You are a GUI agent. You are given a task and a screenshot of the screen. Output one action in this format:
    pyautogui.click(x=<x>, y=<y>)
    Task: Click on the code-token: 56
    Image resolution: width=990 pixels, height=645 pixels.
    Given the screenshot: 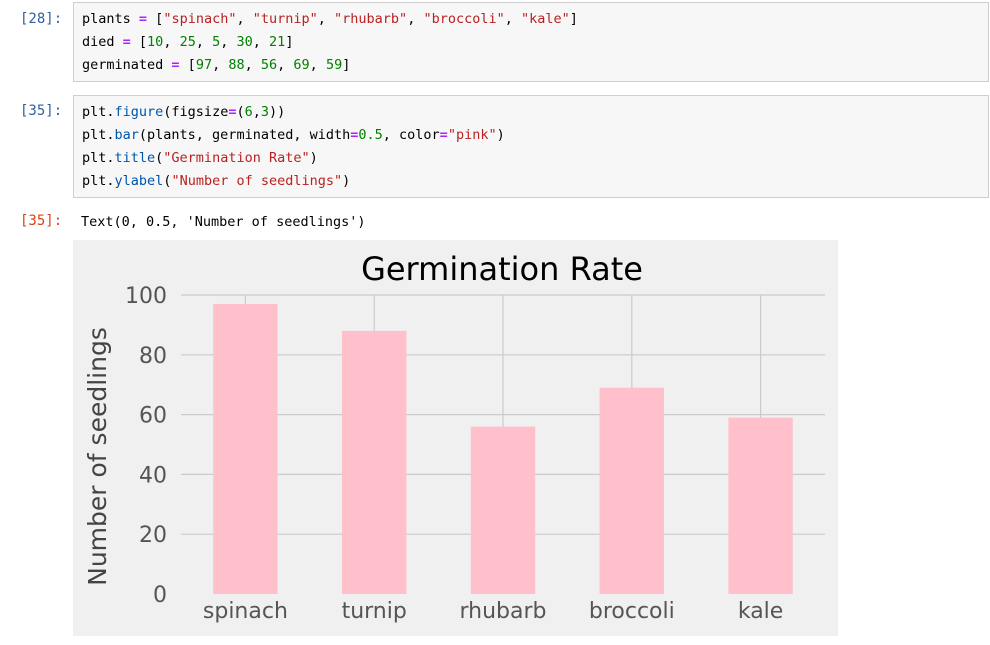 What is the action you would take?
    pyautogui.click(x=269, y=65)
    